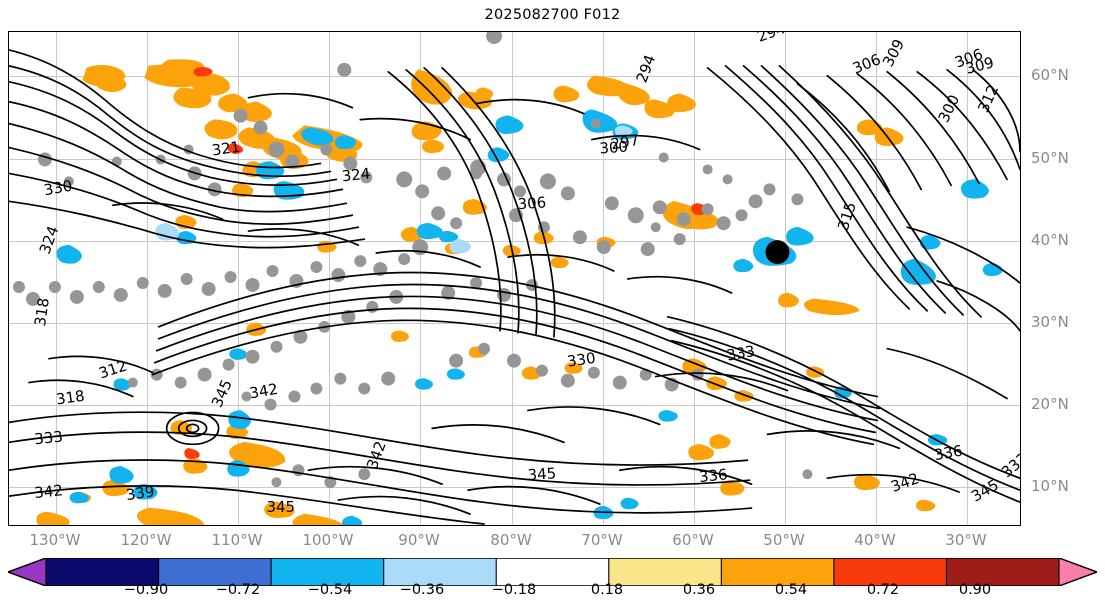  Describe the element at coordinates (263, 391) in the screenshot. I see `contour-label-342: 342` at that location.